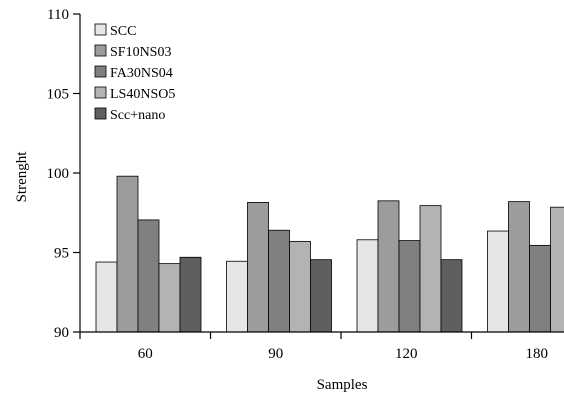 Image resolution: width=564 pixels, height=396 pixels. Describe the element at coordinates (100, 50) in the screenshot. I see `legend-swatch-sf10ns03` at that location.